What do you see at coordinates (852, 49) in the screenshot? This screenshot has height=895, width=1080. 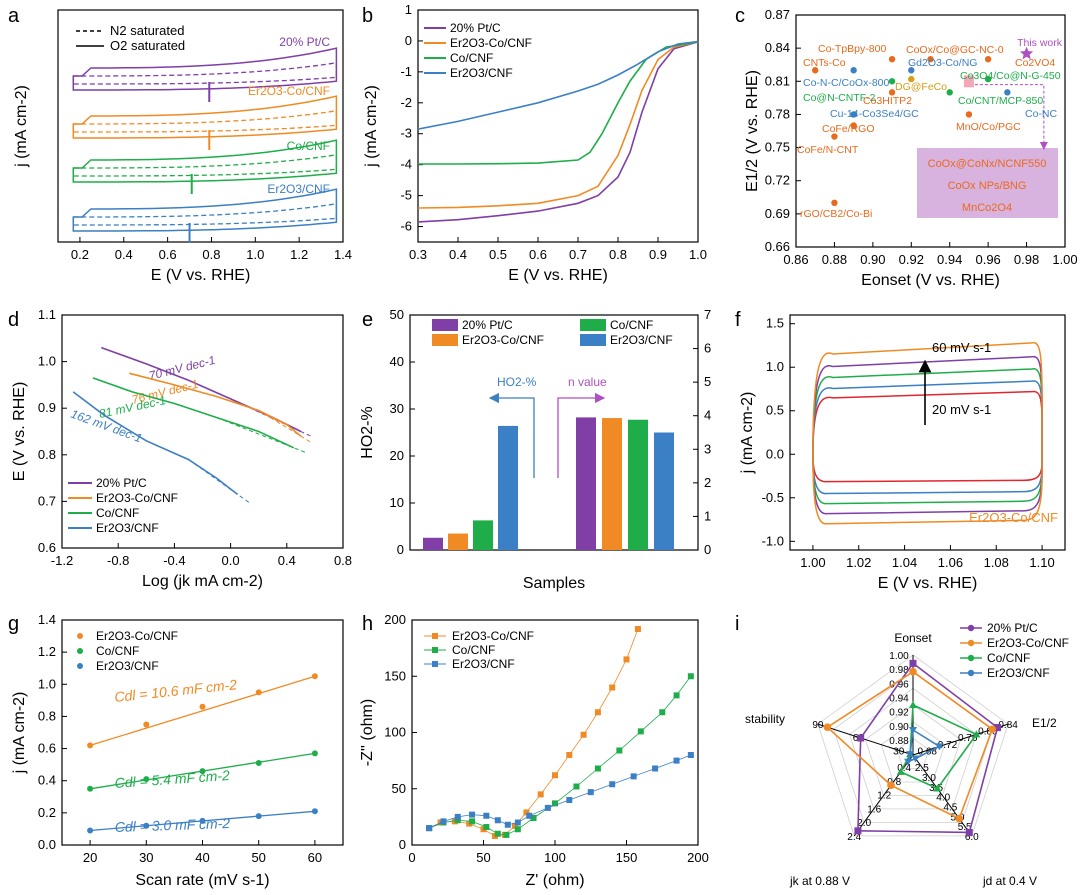 I see `panel-c-point-label-1: Co-TpBpy-800` at bounding box center [852, 49].